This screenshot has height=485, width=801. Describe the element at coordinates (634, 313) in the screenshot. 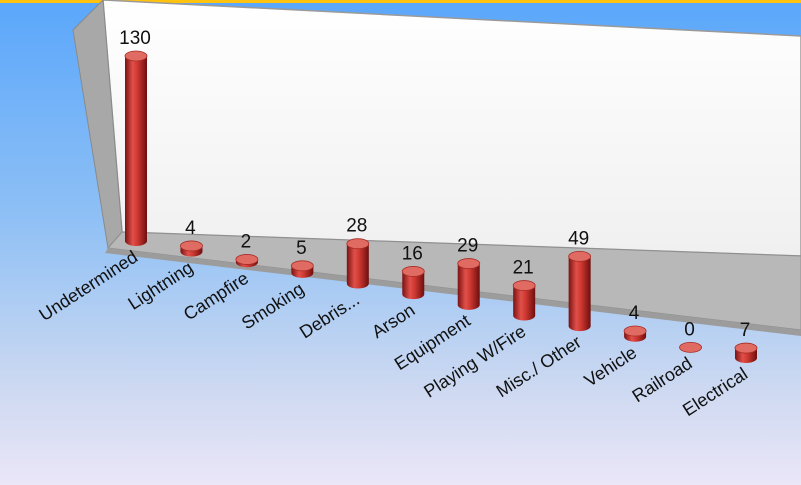

I see `value-label-vehicle: 4` at that location.